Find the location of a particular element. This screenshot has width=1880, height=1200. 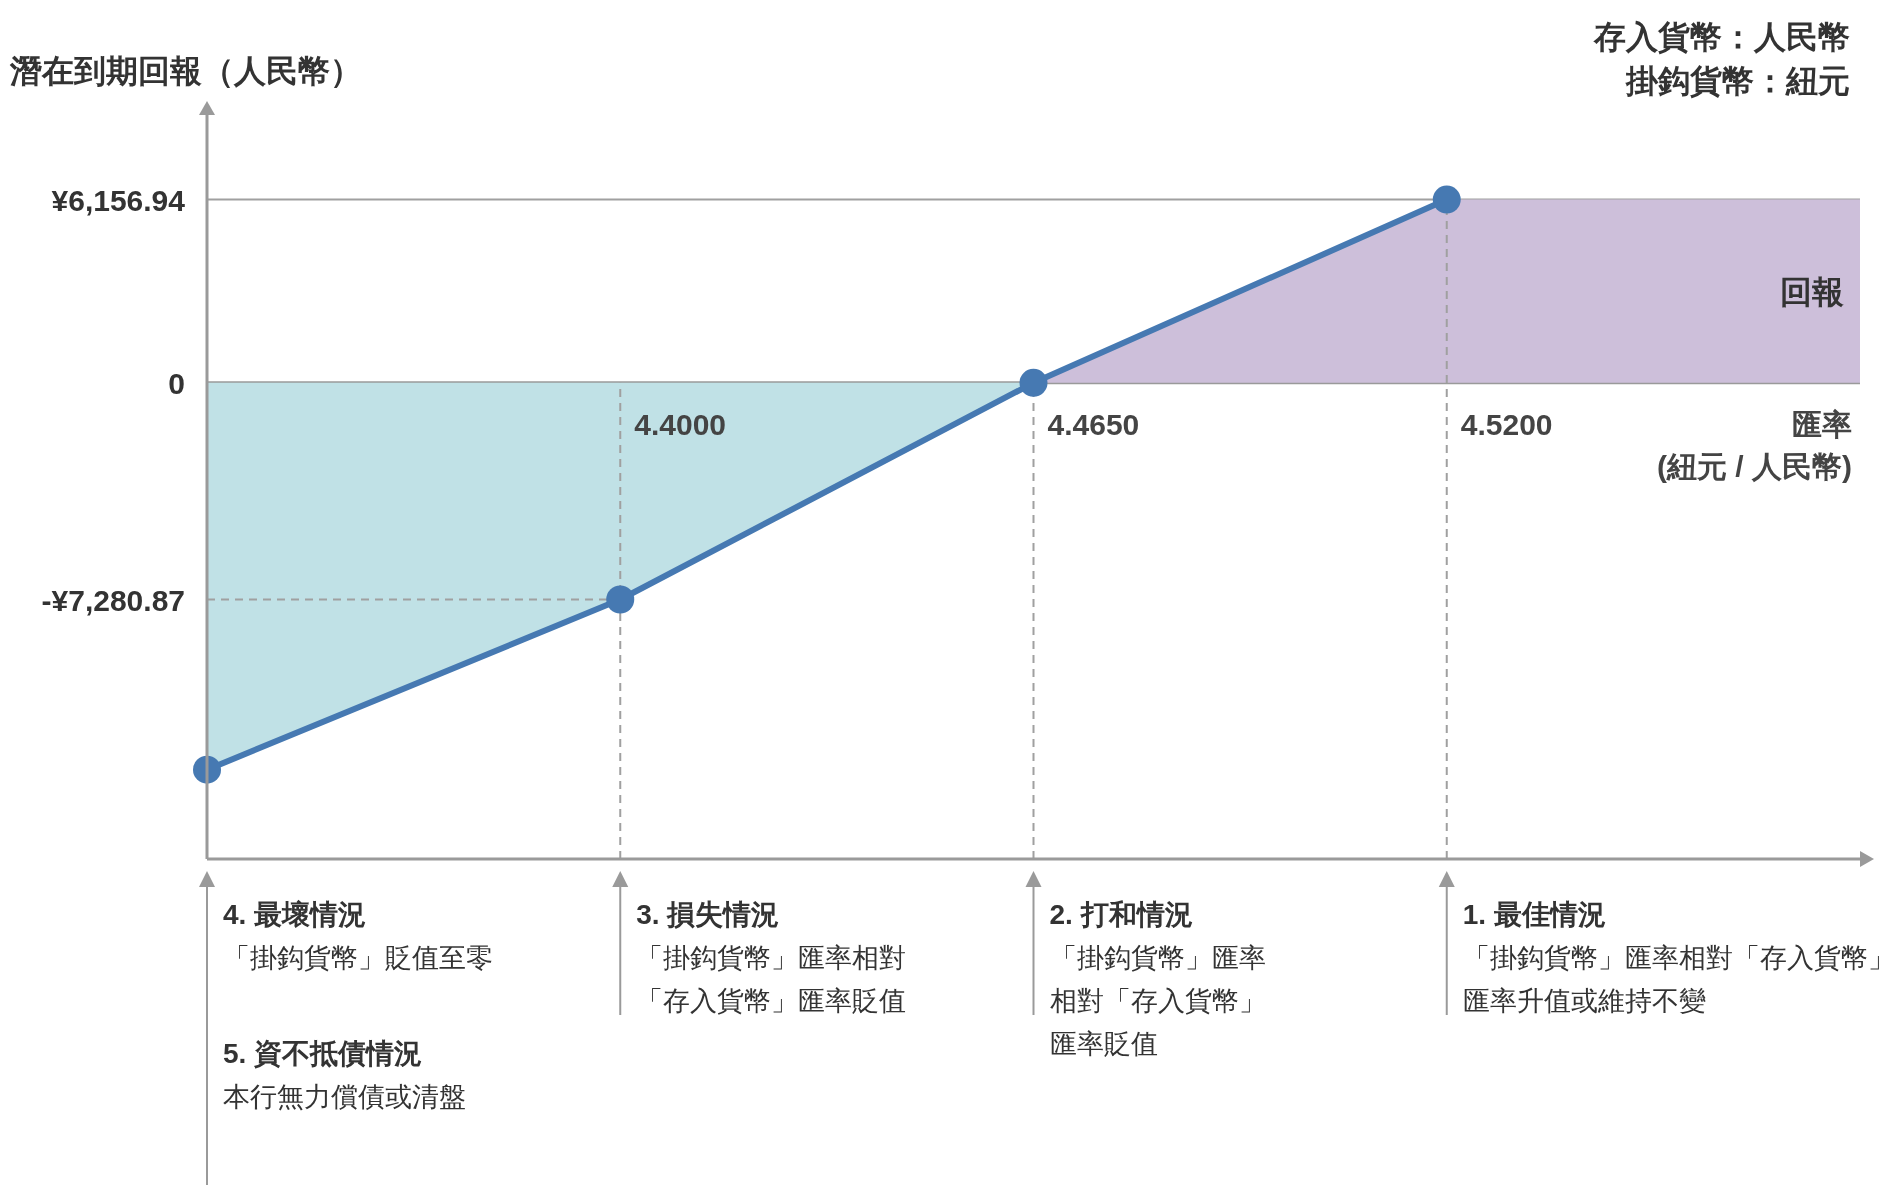

annotation: 3. 損失情況 is located at coordinates (708, 914).